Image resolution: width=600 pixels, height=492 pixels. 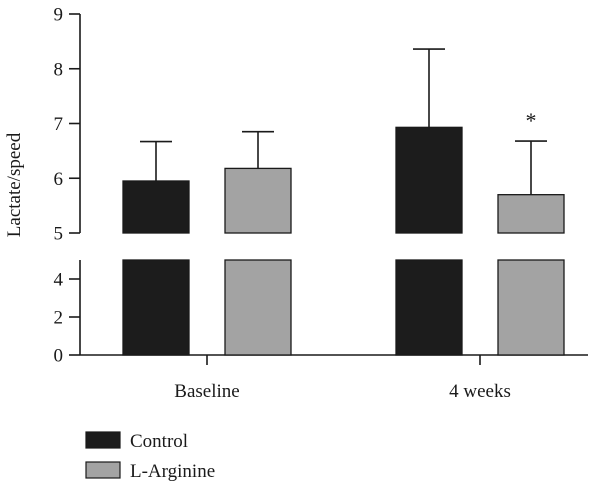 What do you see at coordinates (59, 124) in the screenshot?
I see `y-tick-label: 7` at bounding box center [59, 124].